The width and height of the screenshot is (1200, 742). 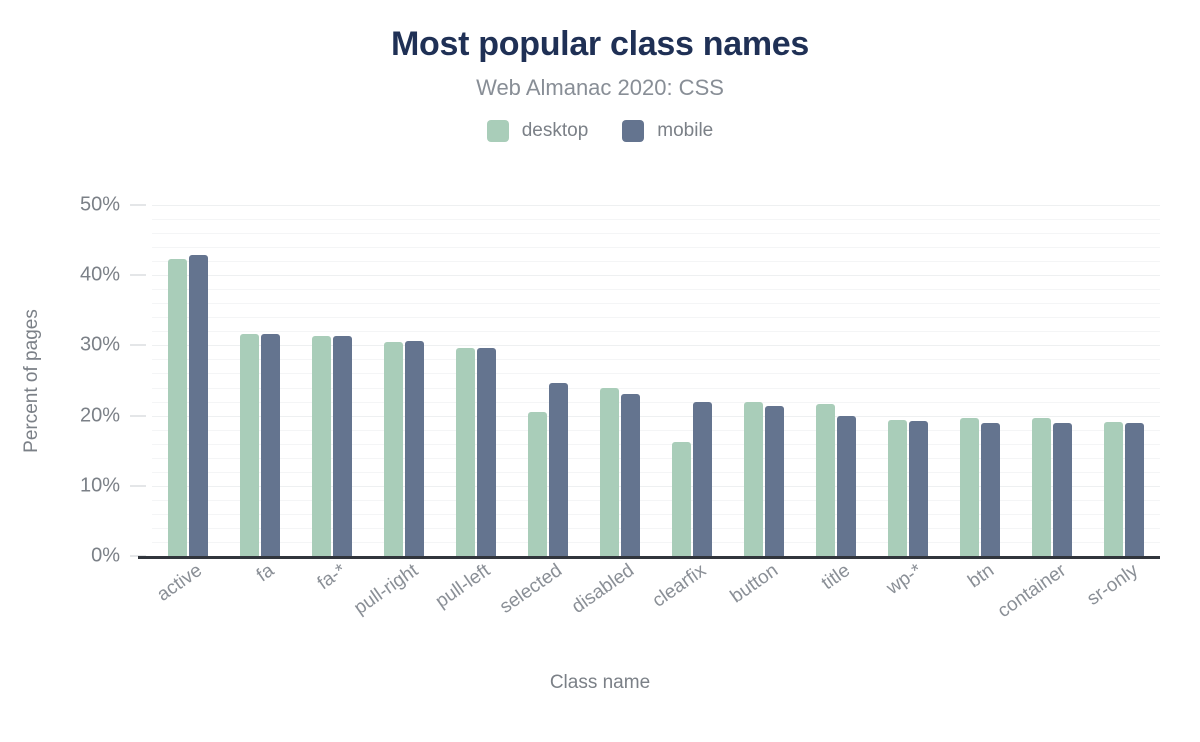 What do you see at coordinates (600, 682) in the screenshot?
I see `x-axis-title: Class name` at bounding box center [600, 682].